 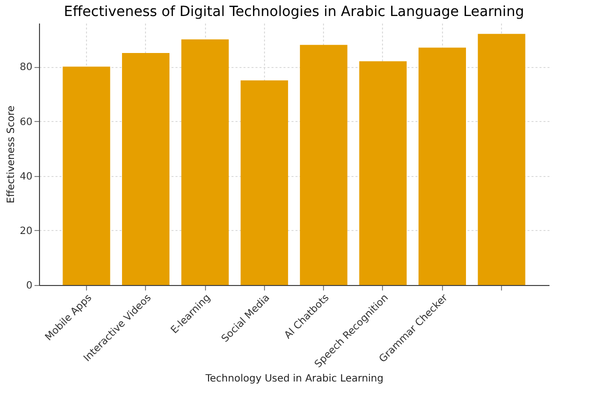 I want to click on x-axis-title: Technology Used in Arabic Learning, so click(x=294, y=379).